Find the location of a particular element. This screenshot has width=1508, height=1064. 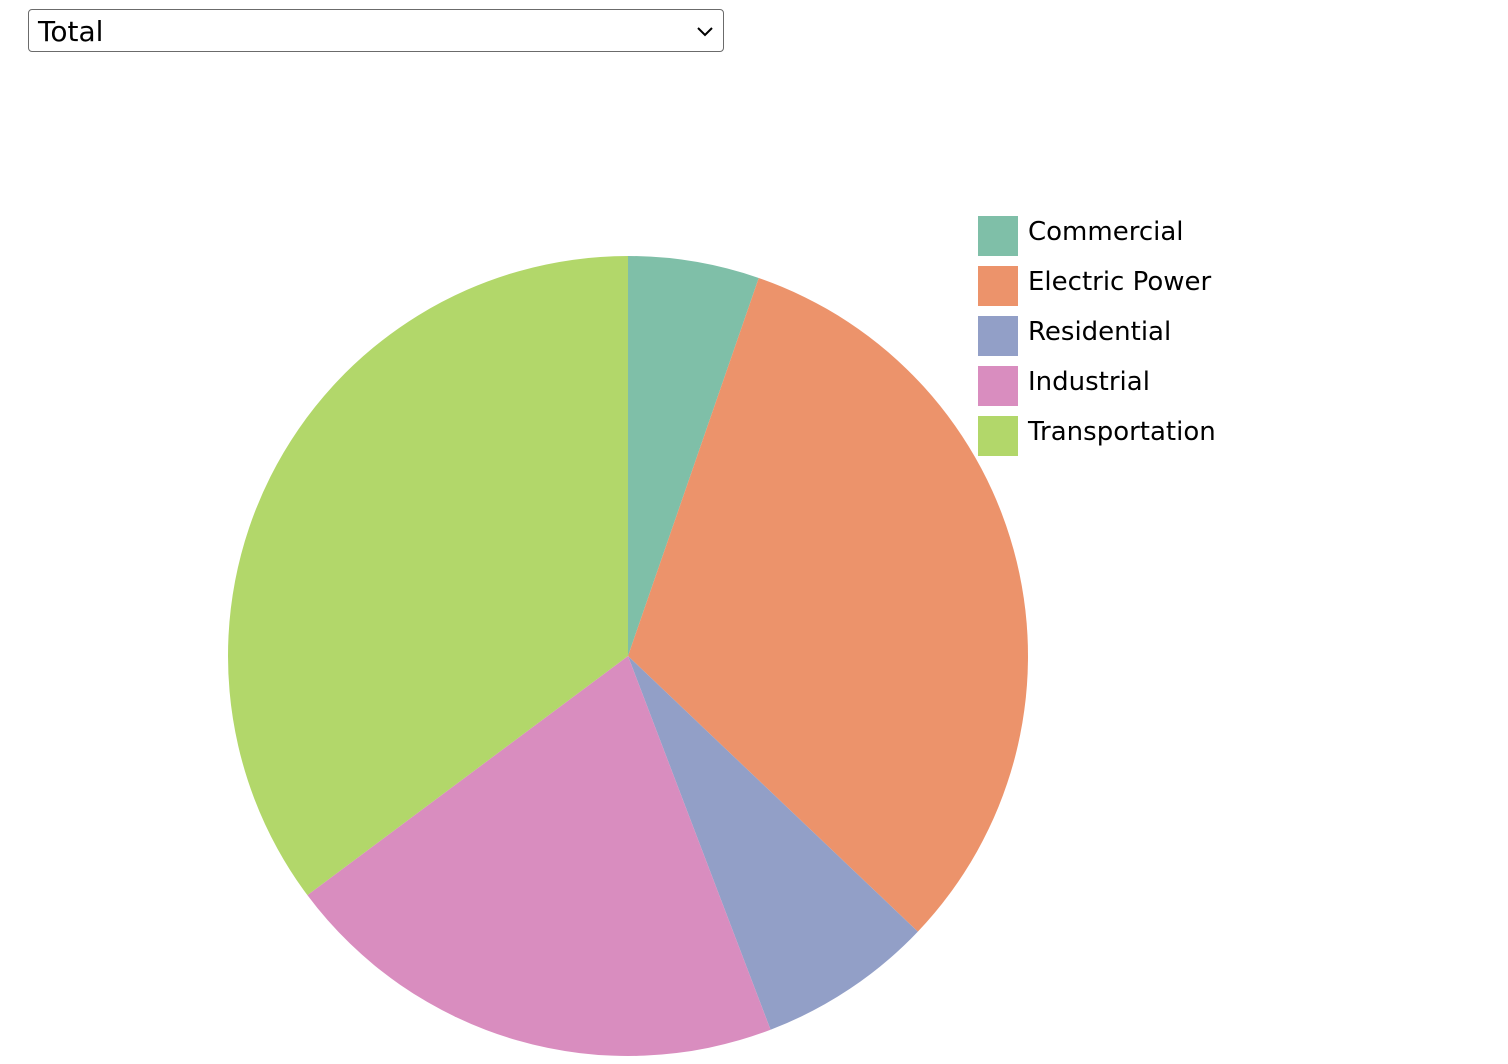

legend-item-residential: Residential is located at coordinates (1074, 336).